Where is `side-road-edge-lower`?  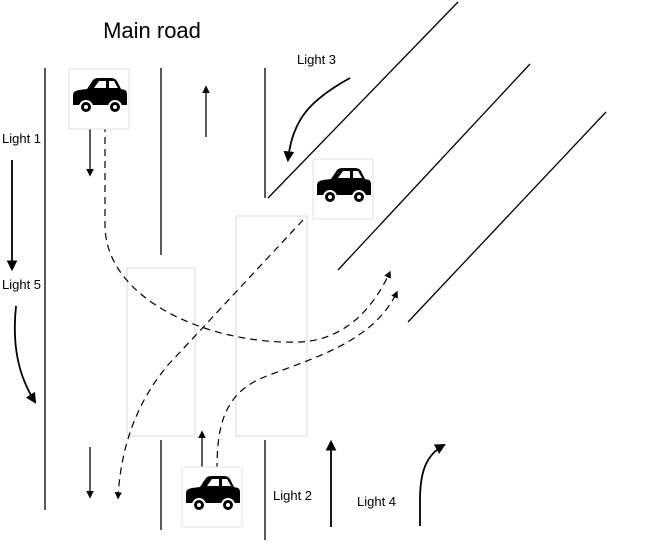
side-road-edge-lower is located at coordinates (507, 217).